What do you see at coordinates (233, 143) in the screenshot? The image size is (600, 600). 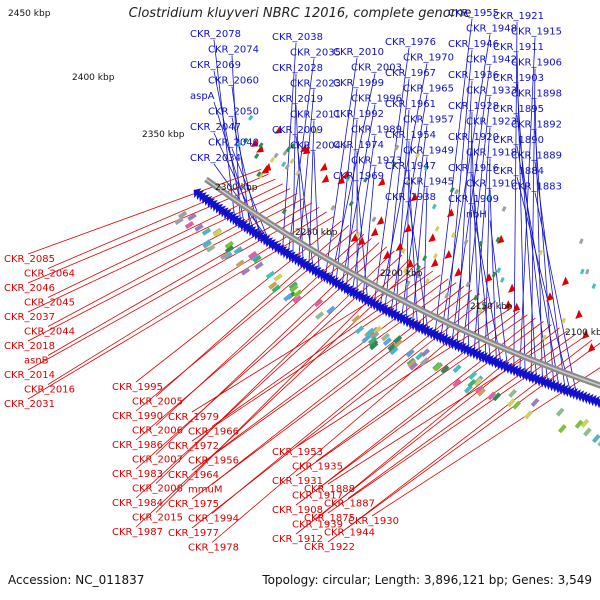 I see `gene-label-forward: CKR_2040` at bounding box center [233, 143].